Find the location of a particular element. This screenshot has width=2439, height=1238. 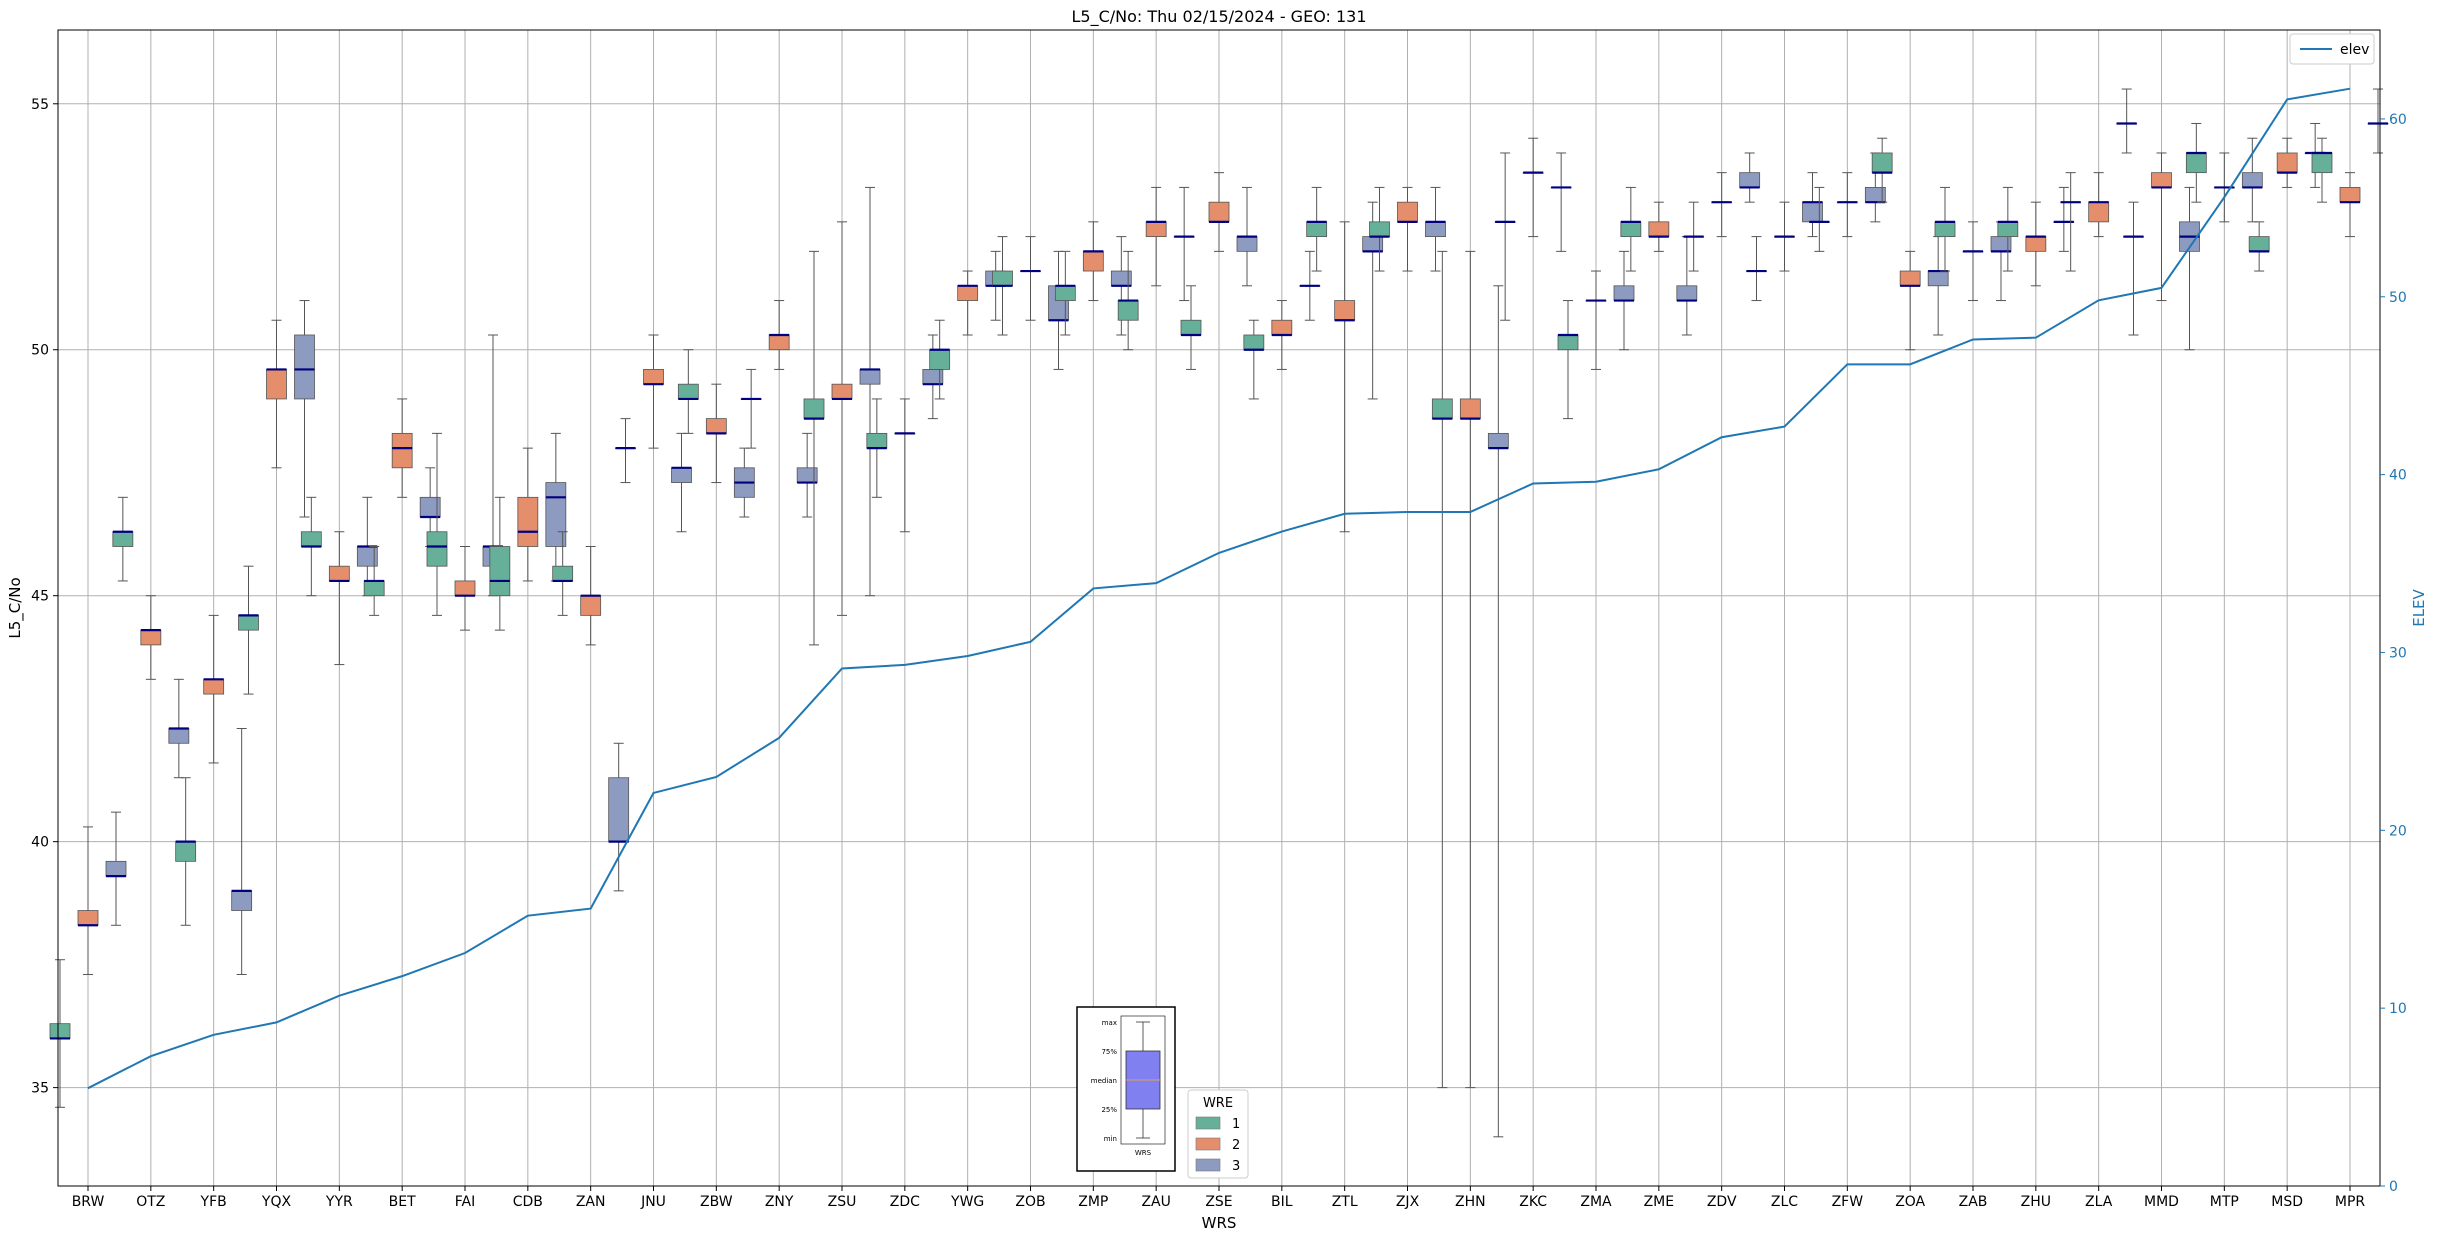

x-tick-label: ZOB is located at coordinates (1030, 1202).